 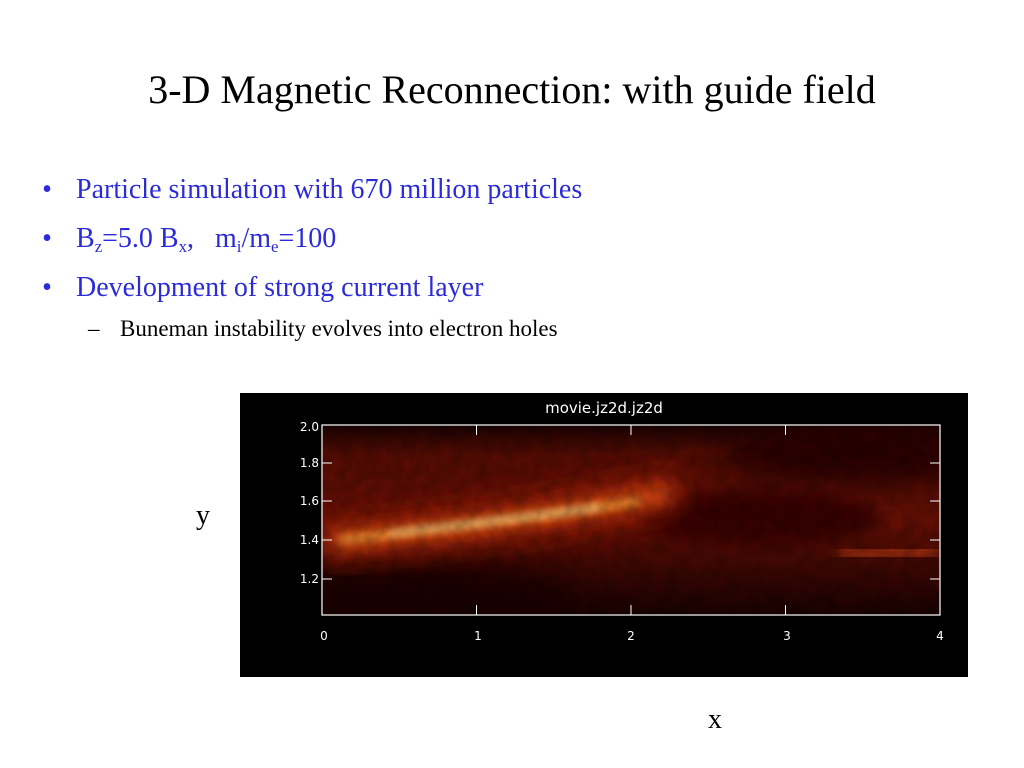 What do you see at coordinates (182, 247) in the screenshot?
I see `subscript-x: x` at bounding box center [182, 247].